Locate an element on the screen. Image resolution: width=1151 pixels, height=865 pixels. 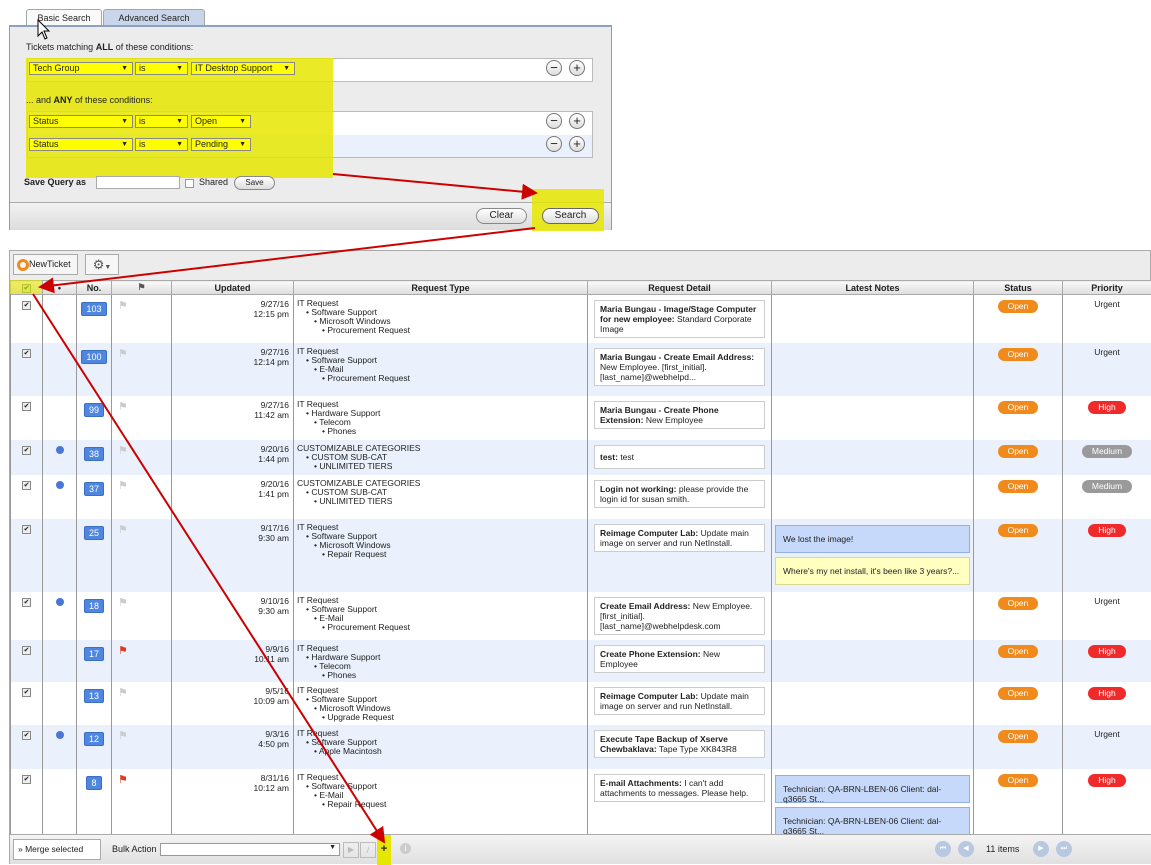
select-all-header: ✔ is located at coordinates (27, 288).